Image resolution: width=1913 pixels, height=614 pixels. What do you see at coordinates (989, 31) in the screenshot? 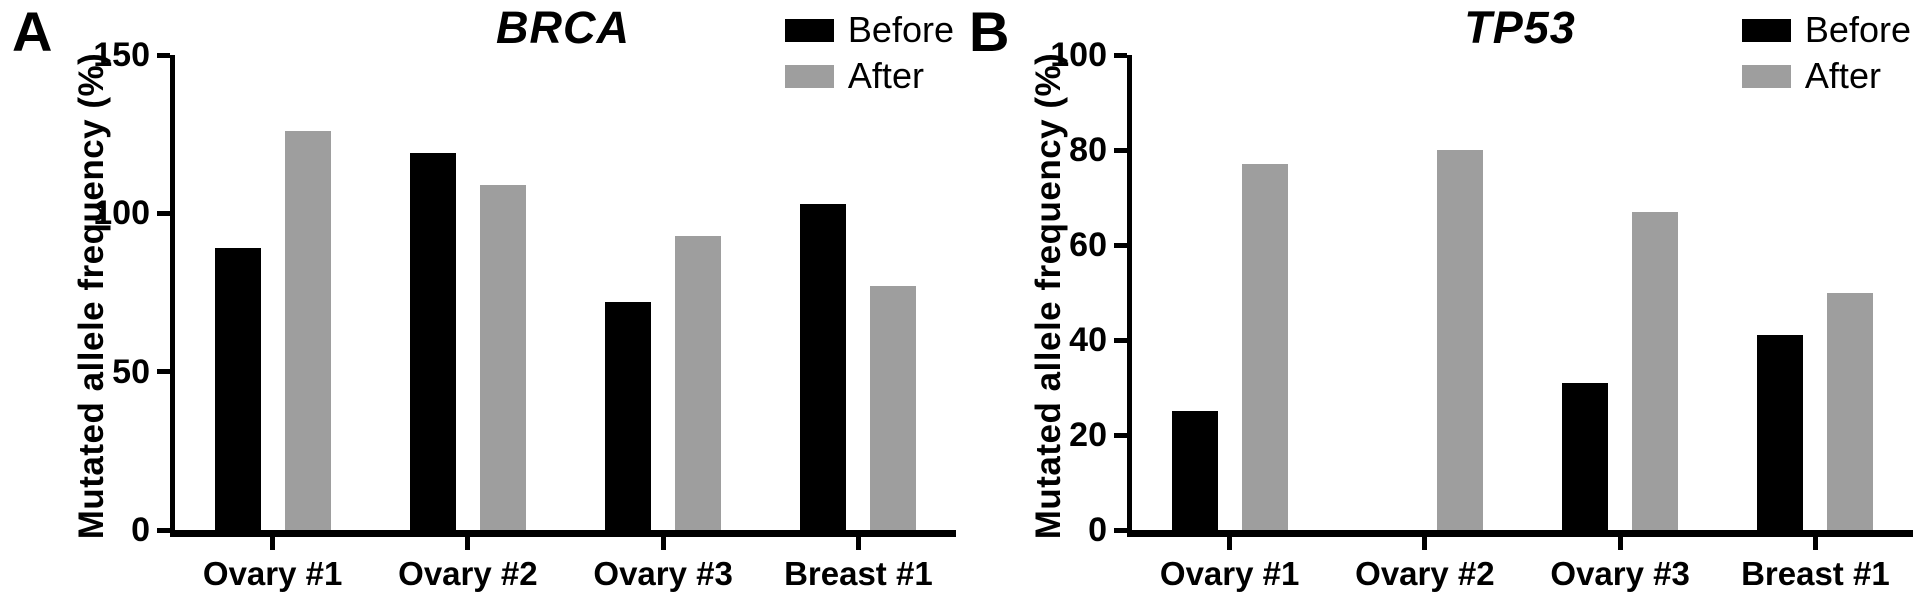
I see `panel-letter-b: B` at bounding box center [989, 31].